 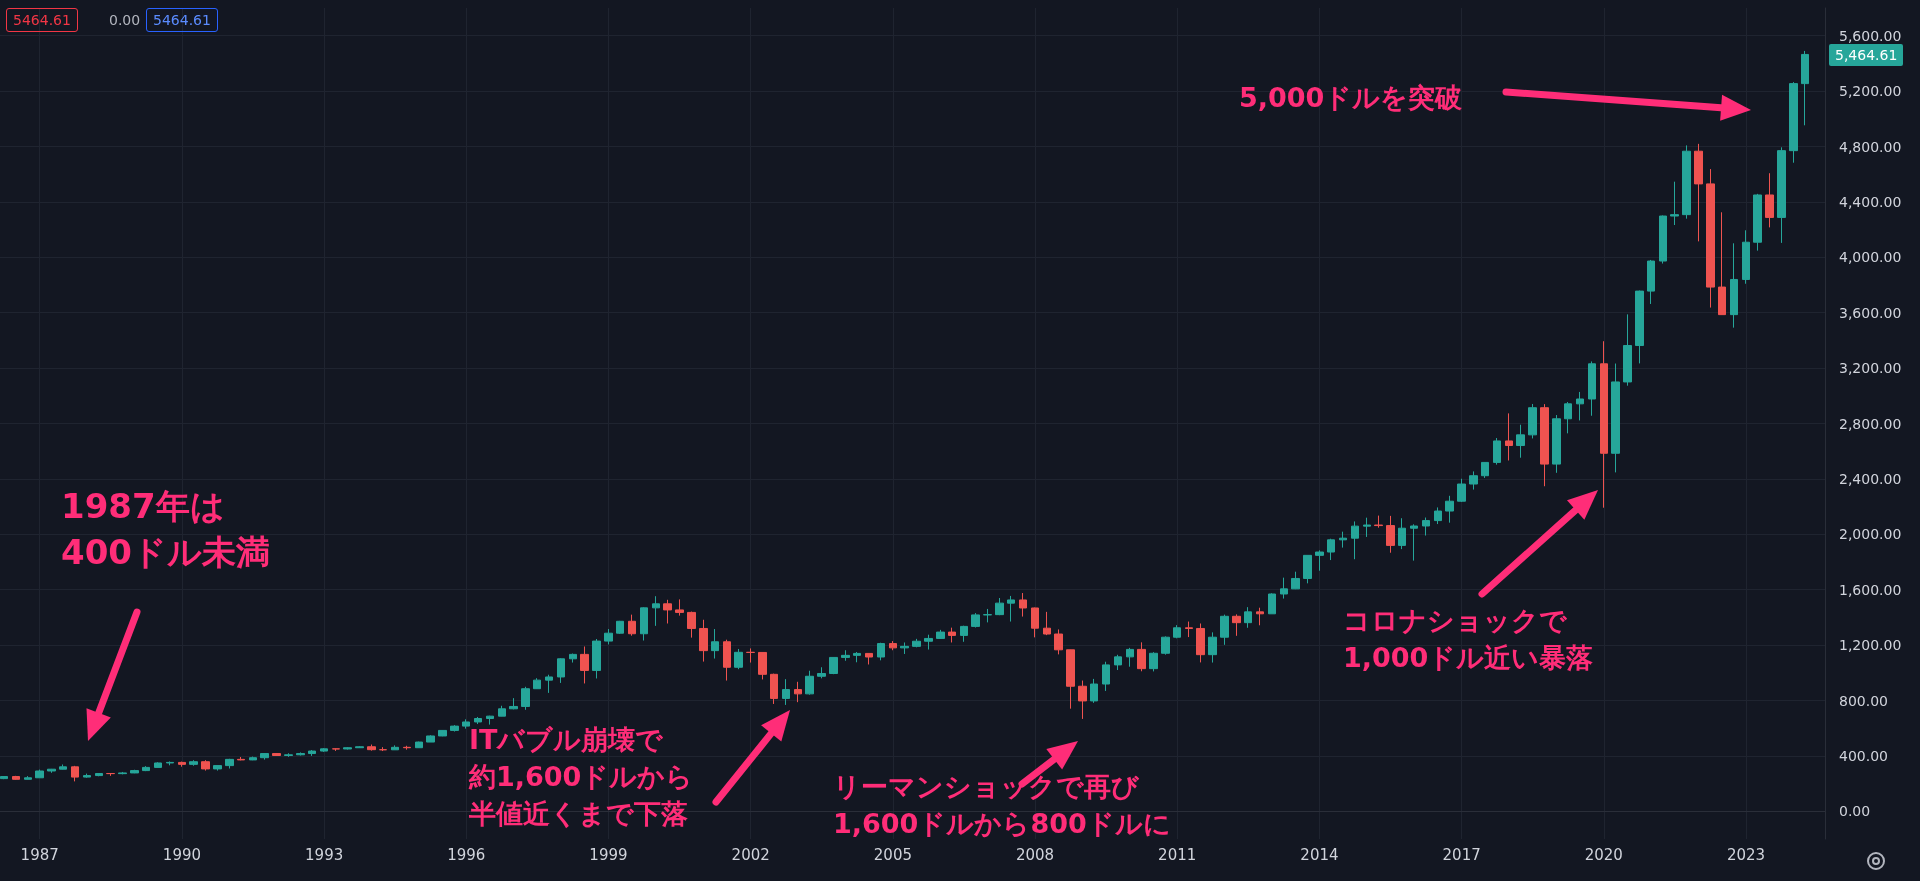 What do you see at coordinates (182, 854) in the screenshot?
I see `x-tick-label: 1990` at bounding box center [182, 854].